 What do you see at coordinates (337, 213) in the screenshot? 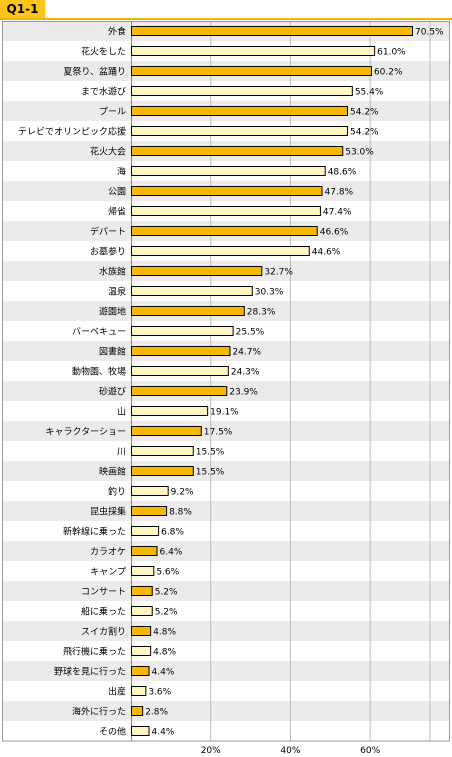
I see `value-label: 47.4%` at bounding box center [337, 213].